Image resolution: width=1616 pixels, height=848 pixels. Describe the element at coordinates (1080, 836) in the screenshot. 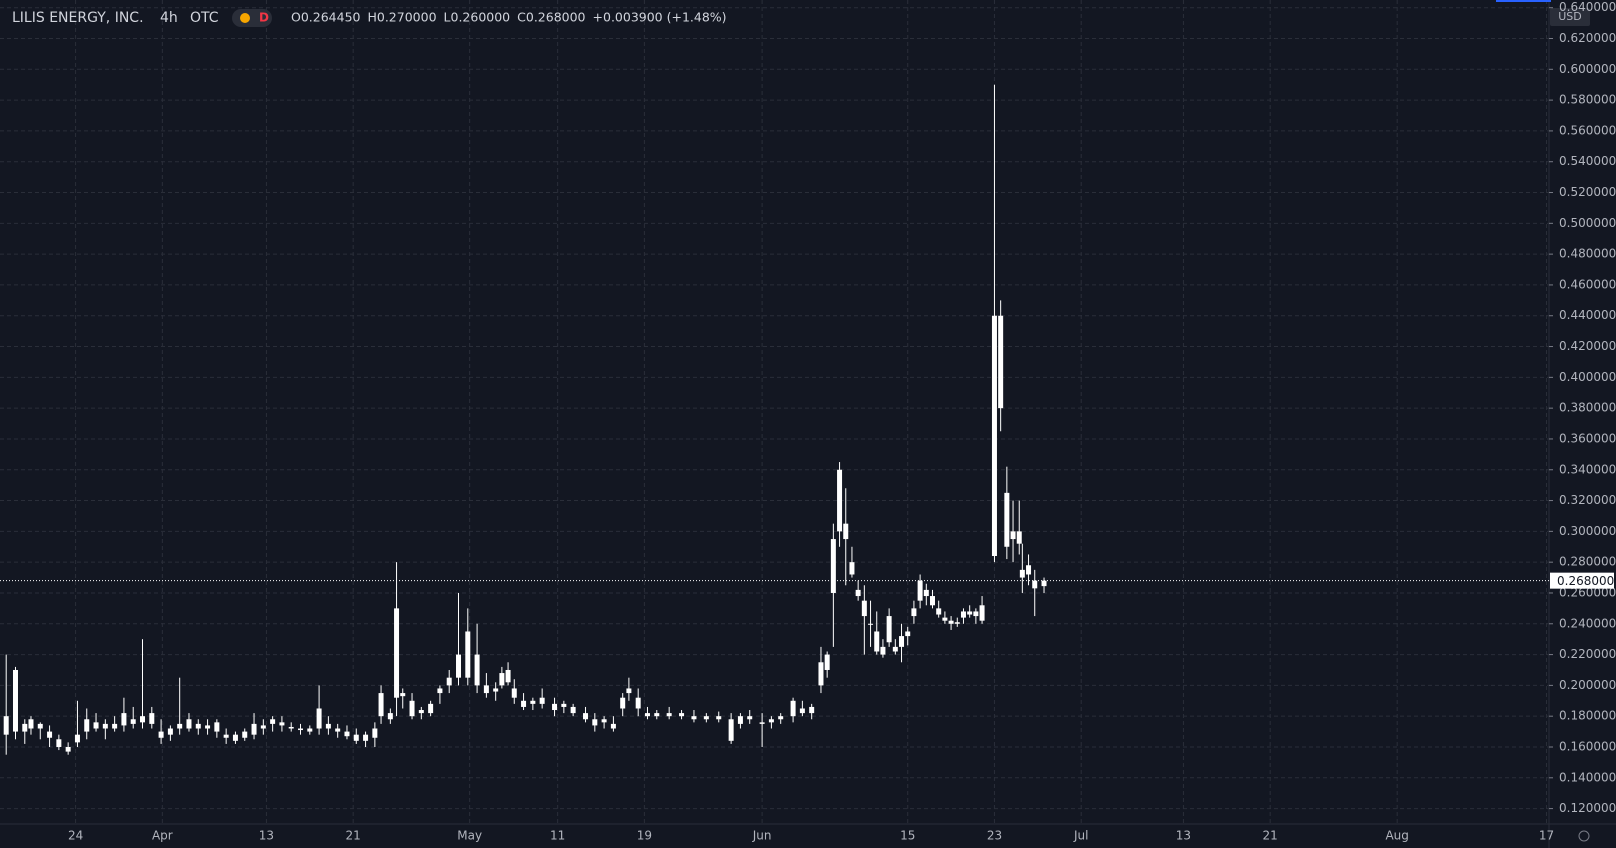

I see `x-tick-label: Jul` at that location.